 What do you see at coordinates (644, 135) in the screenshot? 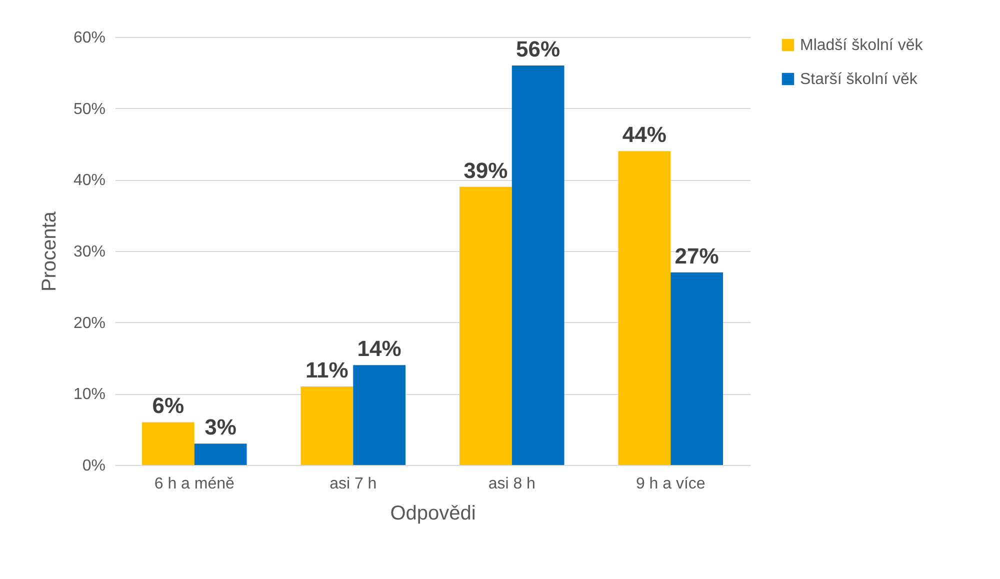
I see `data-label: 44%` at bounding box center [644, 135].